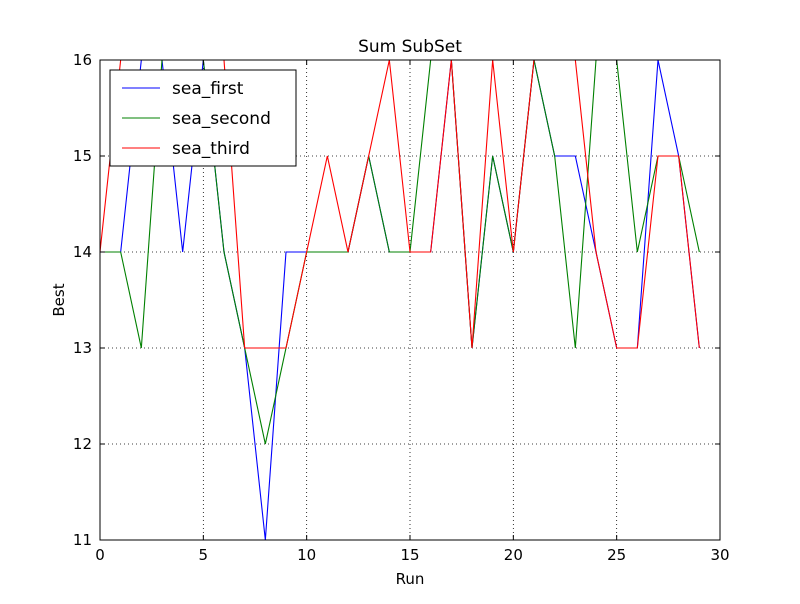 This screenshot has width=800, height=604. I want to click on y-tick-label: 13, so click(82, 348).